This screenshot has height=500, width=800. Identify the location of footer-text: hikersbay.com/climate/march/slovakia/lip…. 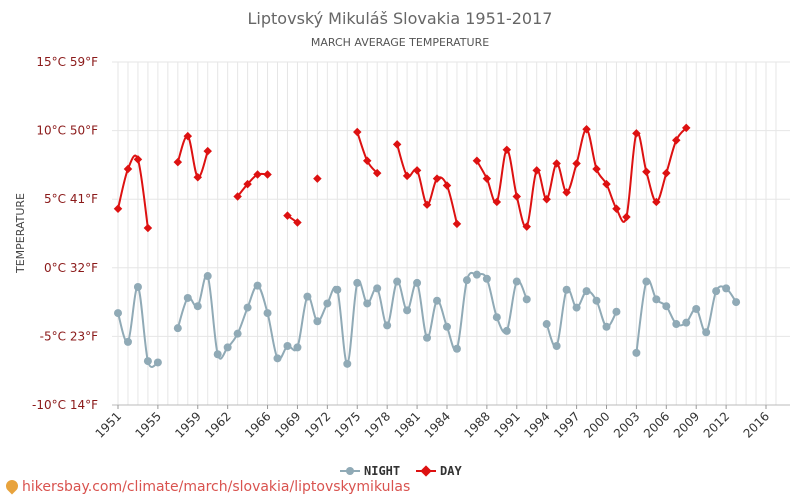
(216, 487).